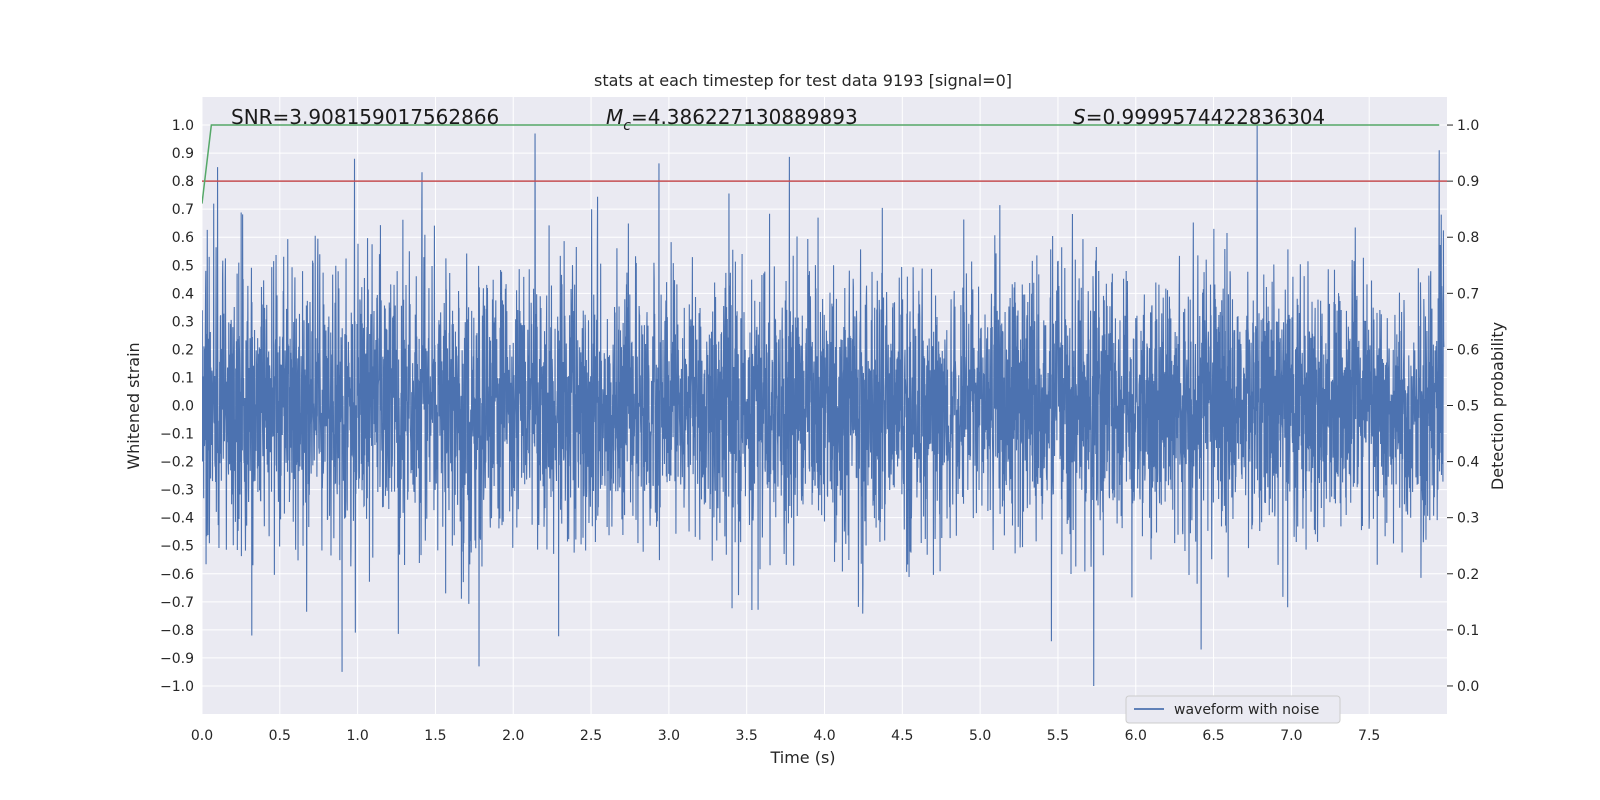 The image size is (1600, 800). I want to click on y-left-tick-label: −0.4, so click(177, 519).